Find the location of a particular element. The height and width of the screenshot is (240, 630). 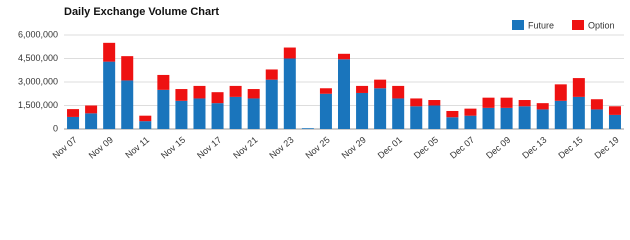

legend-label: Future is located at coordinates (541, 25).